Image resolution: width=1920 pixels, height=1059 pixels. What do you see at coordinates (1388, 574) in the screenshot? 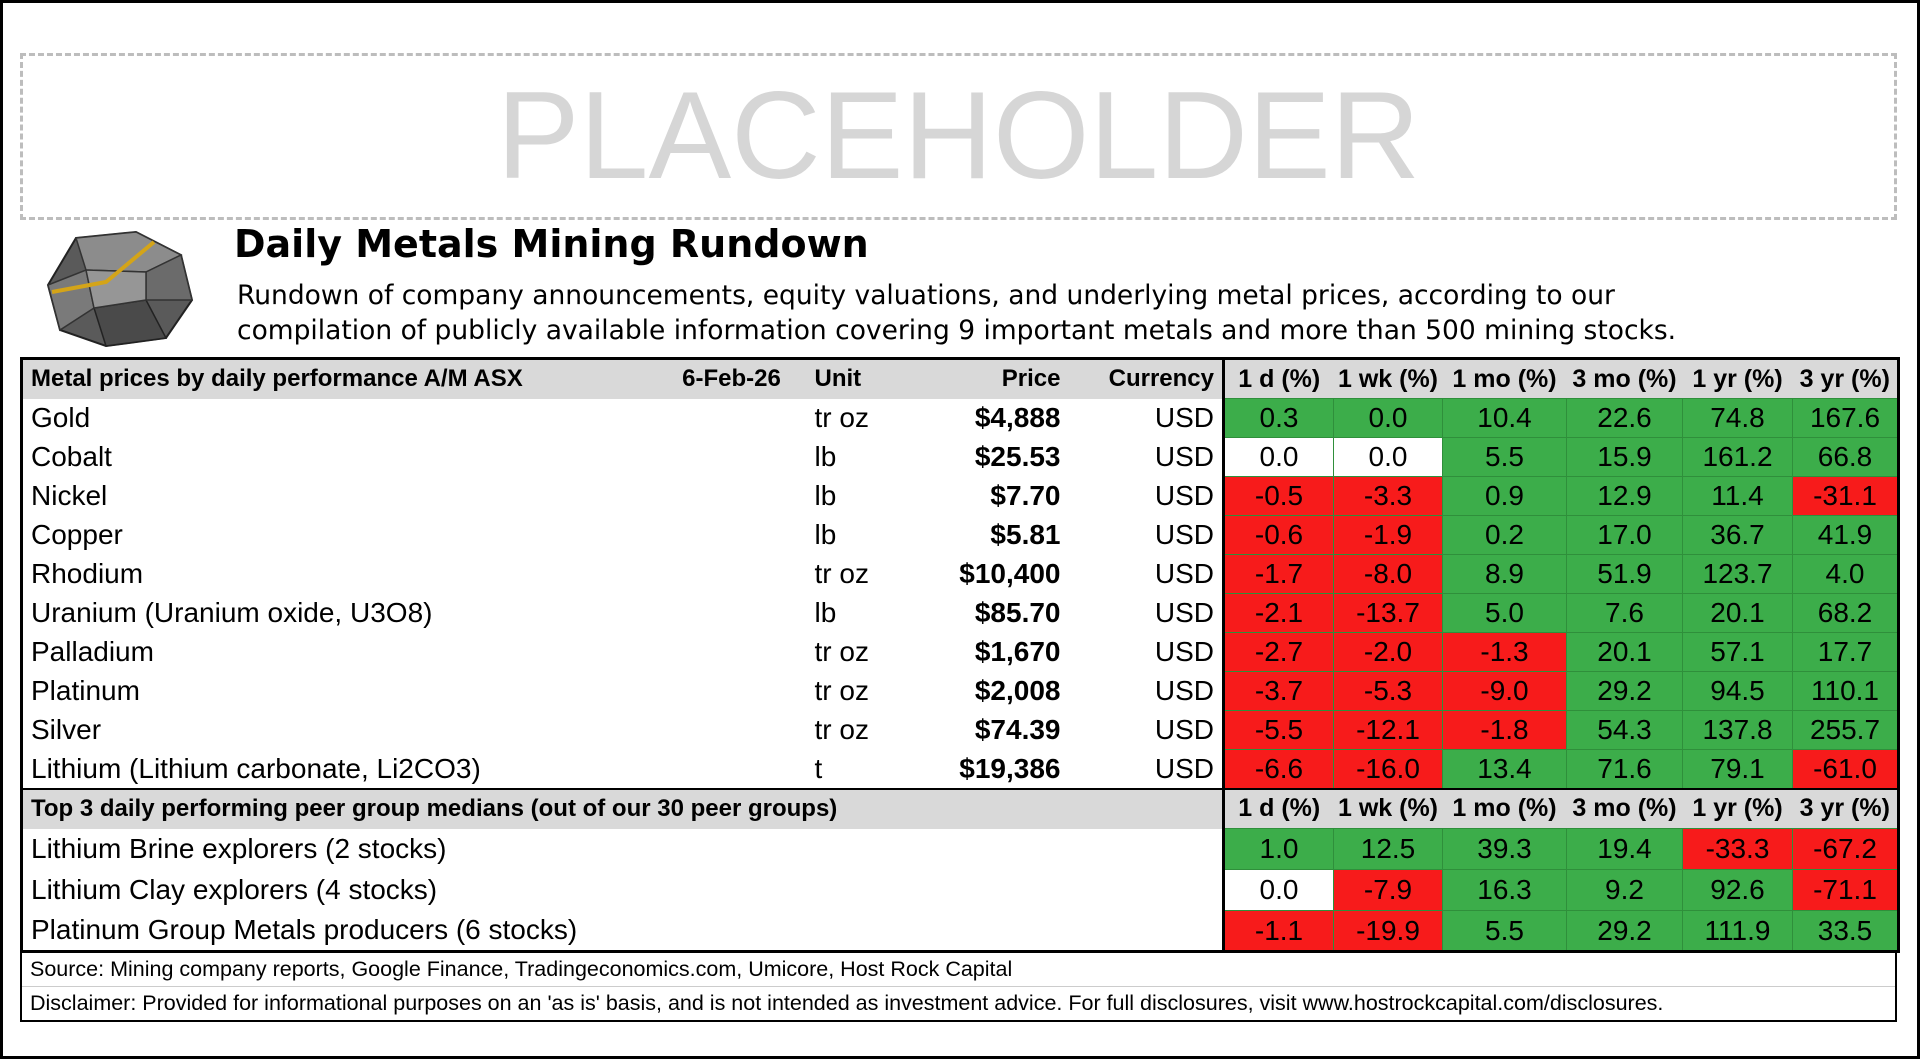
I see `change-cell: -8.0` at bounding box center [1388, 574].